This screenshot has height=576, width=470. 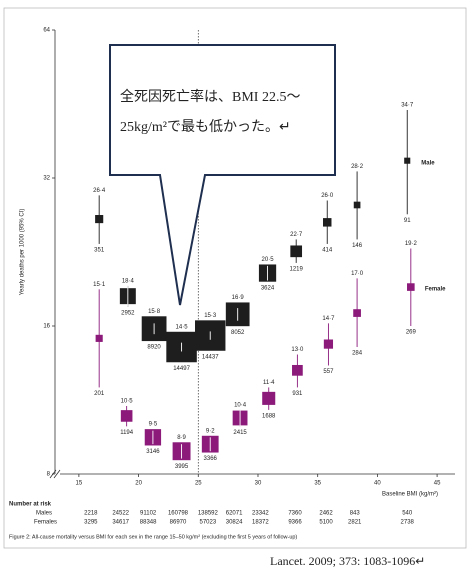 What do you see at coordinates (153, 425) in the screenshot?
I see `value-label: 9·5` at bounding box center [153, 425].